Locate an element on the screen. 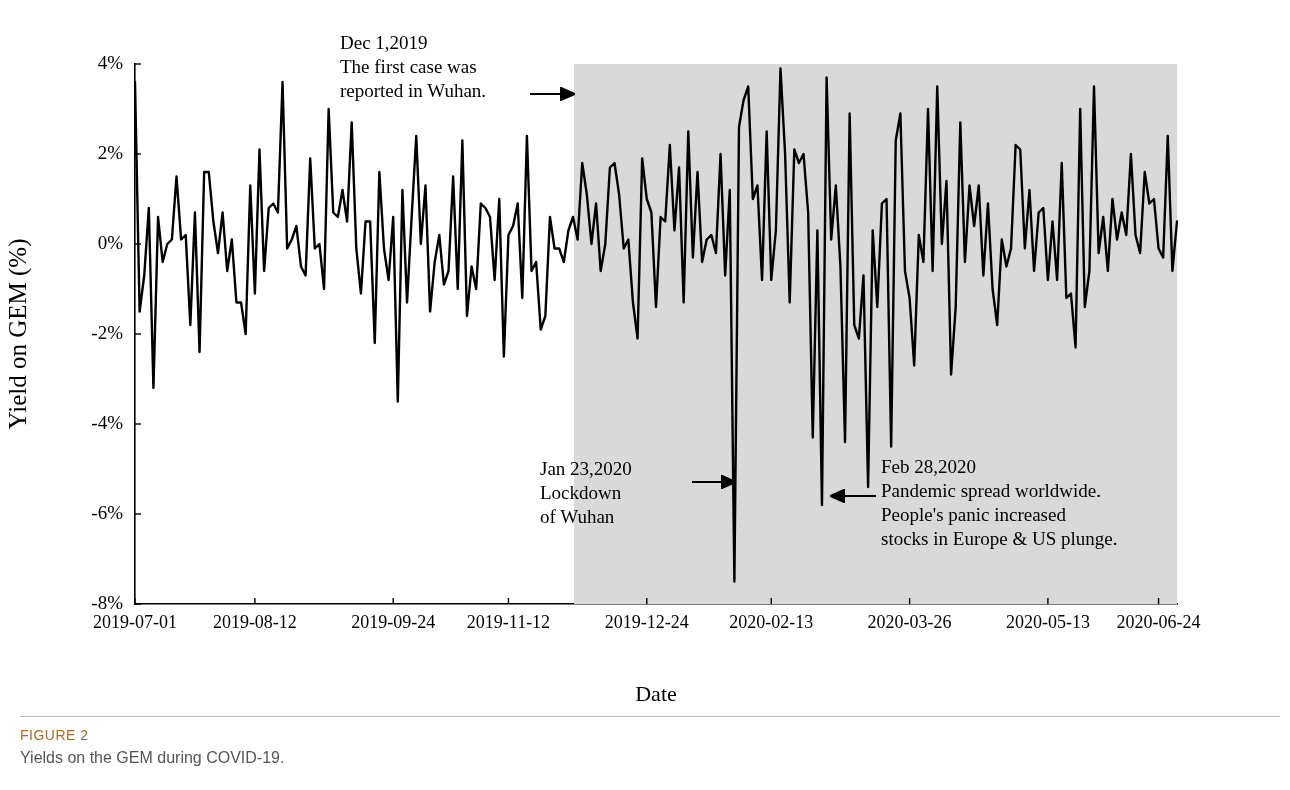 The height and width of the screenshot is (790, 1290). x-tick-label: 2020-06-24 is located at coordinates (1158, 621).